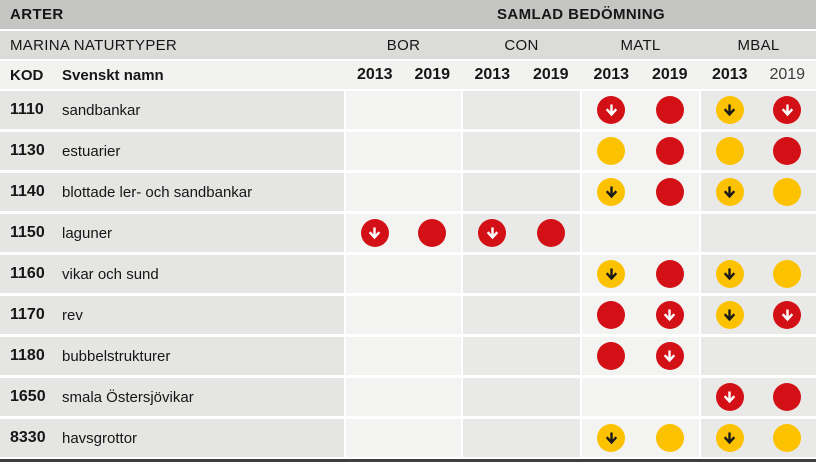 The width and height of the screenshot is (821, 462). What do you see at coordinates (581, 14) in the screenshot?
I see `section-title-samlad-bedomning: SAMLAD BEDÖMNING` at bounding box center [581, 14].